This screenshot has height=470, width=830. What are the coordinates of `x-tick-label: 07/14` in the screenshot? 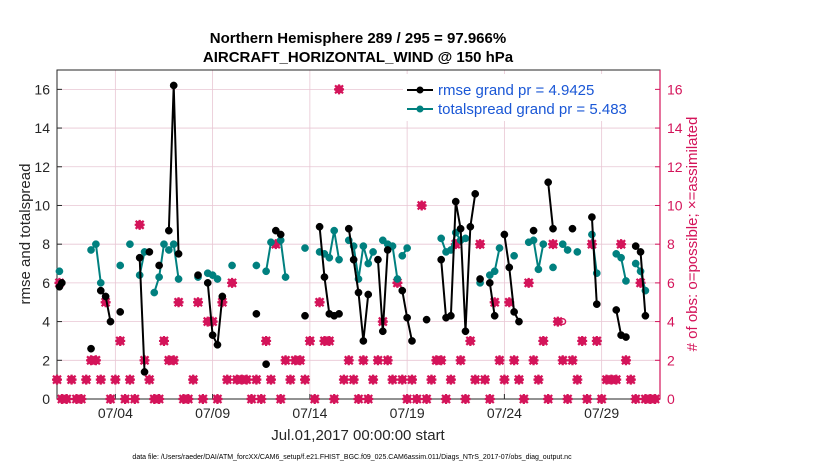 It's located at (309, 413).